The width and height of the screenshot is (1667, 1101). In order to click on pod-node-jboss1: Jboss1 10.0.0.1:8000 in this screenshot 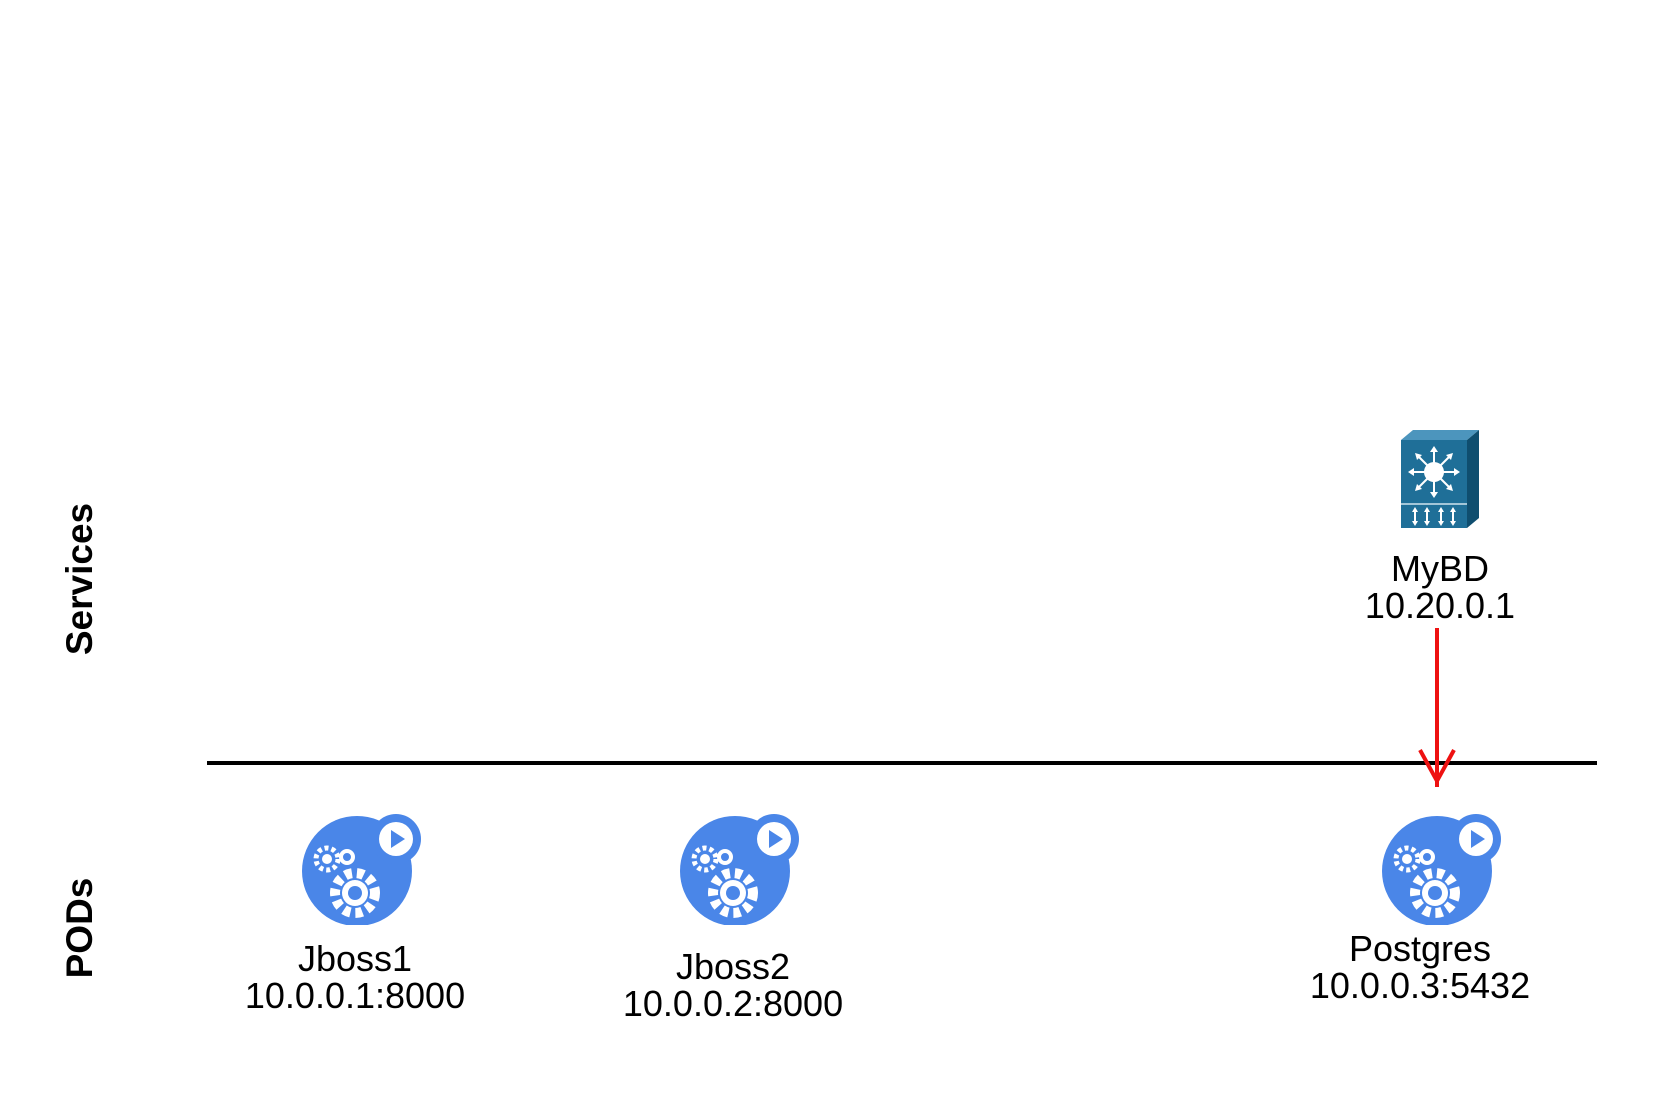, I will do `click(355, 977)`.